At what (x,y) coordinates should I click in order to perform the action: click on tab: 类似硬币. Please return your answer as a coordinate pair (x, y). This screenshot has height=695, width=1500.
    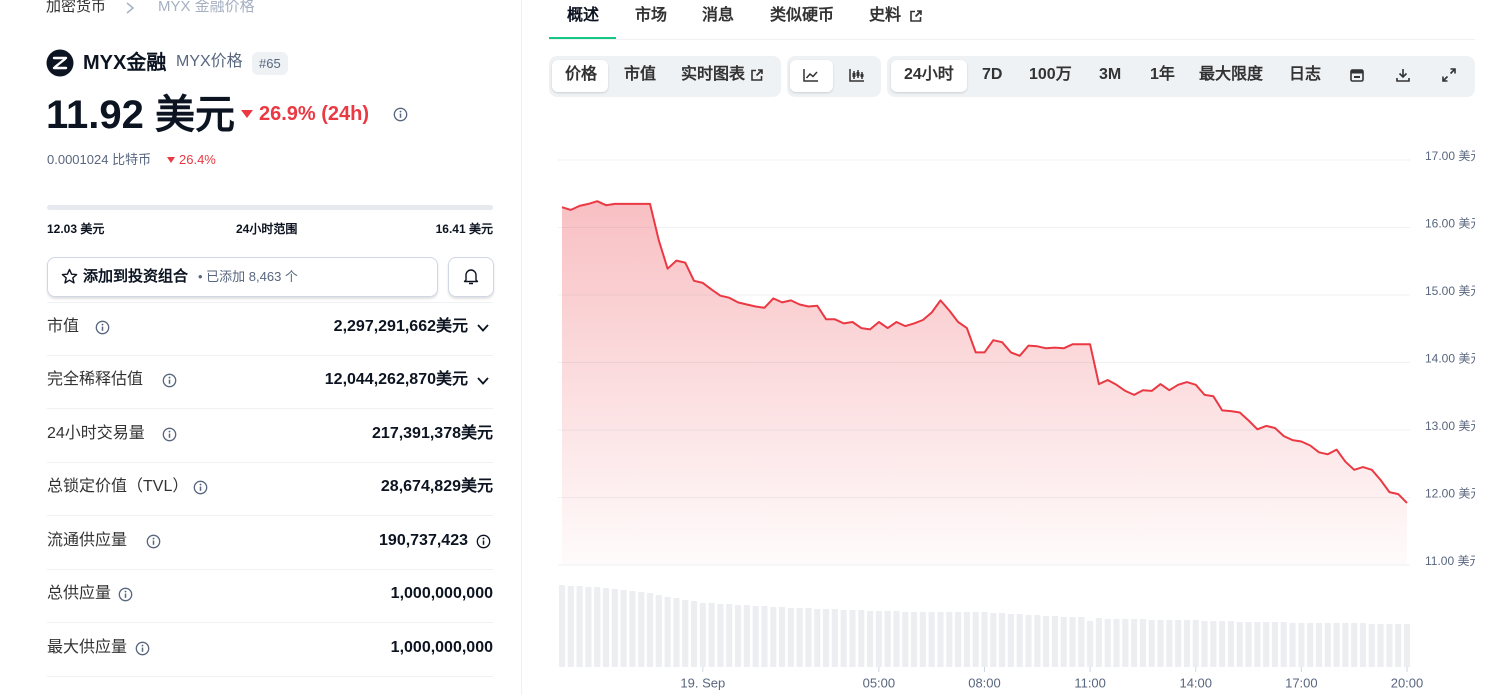
    Looking at the image, I should click on (802, 15).